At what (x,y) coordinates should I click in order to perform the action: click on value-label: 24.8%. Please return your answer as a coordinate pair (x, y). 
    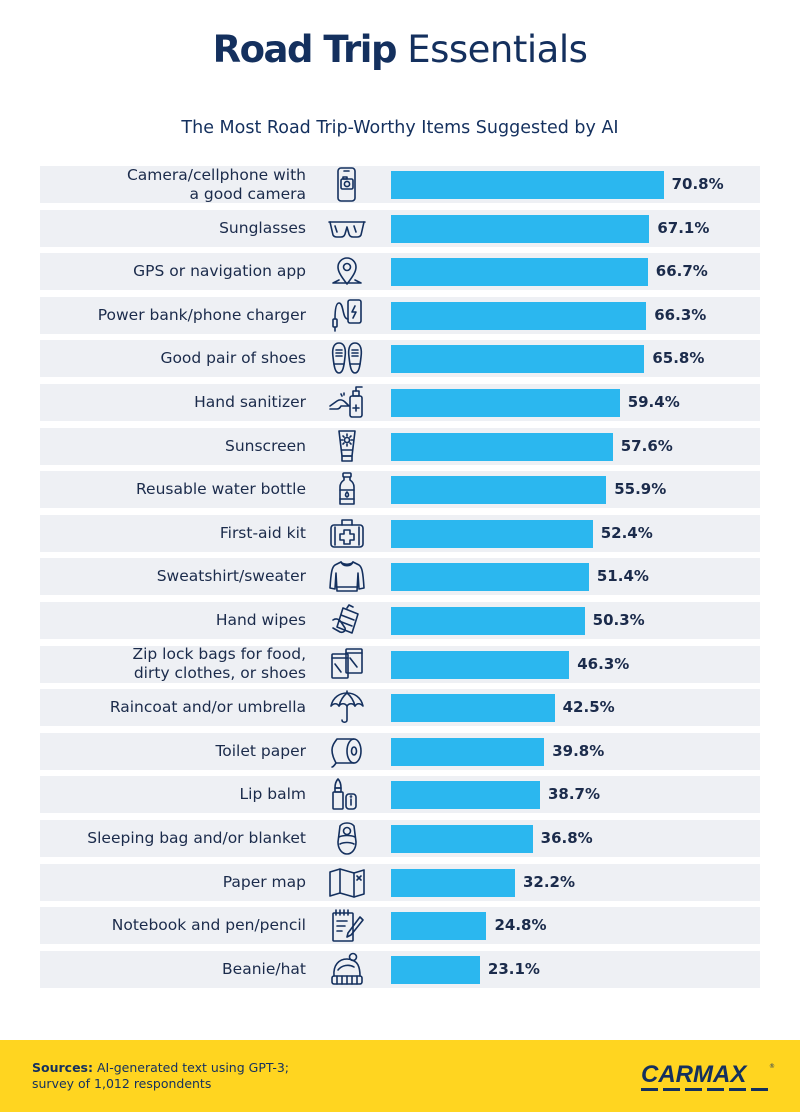
    Looking at the image, I should click on (520, 925).